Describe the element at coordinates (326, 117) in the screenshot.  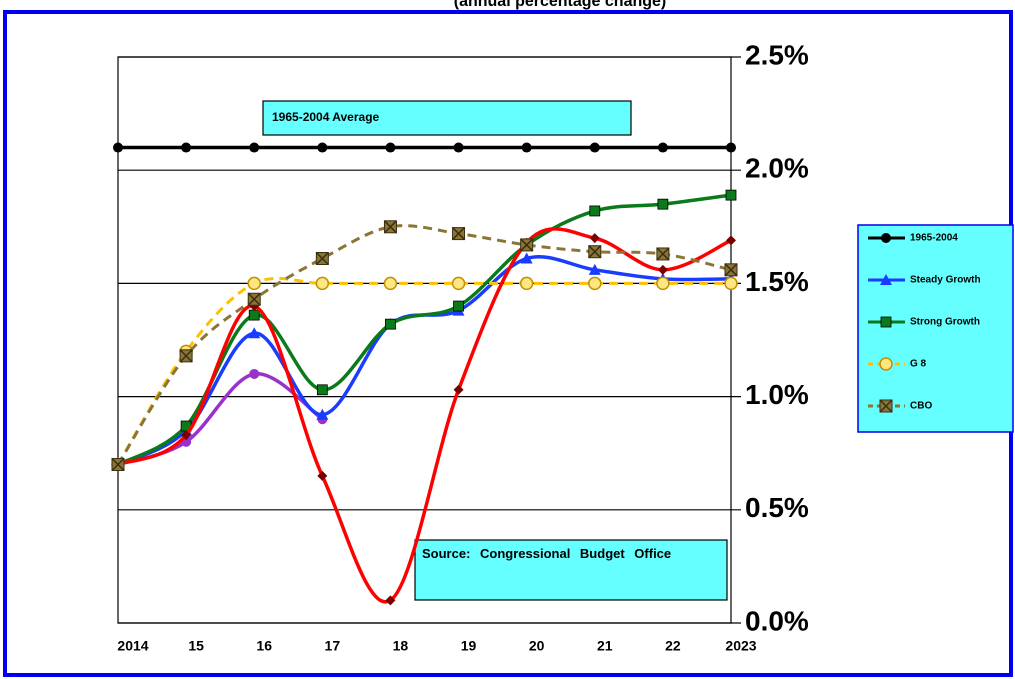
I see `annotation: 1965-2004 Average` at that location.